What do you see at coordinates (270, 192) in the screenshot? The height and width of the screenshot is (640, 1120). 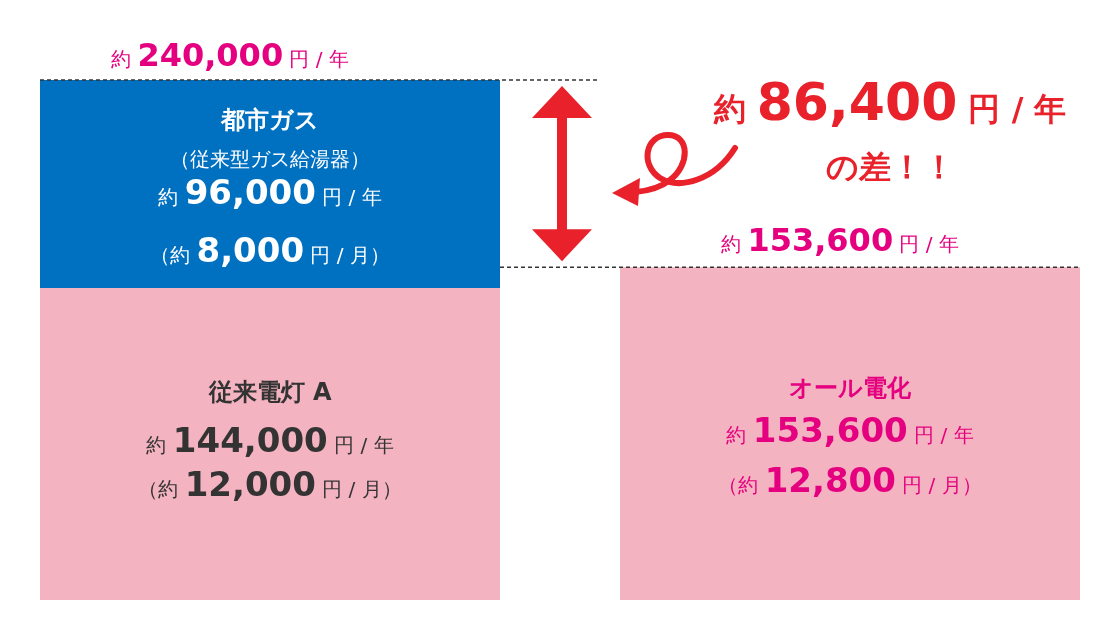 I see `data-label: 約 96,000 円 / 年` at bounding box center [270, 192].